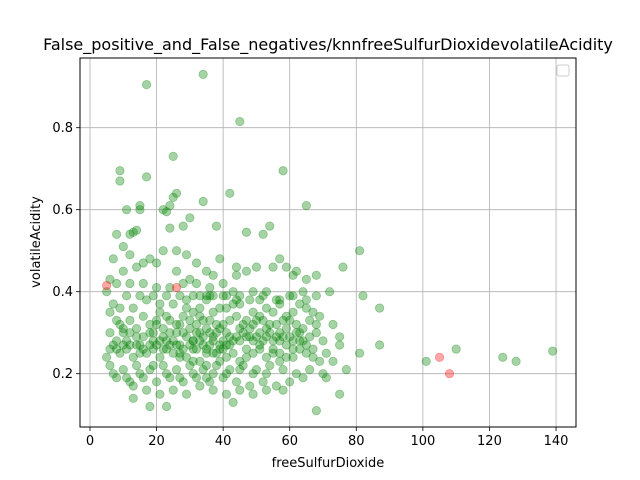 The image size is (640, 480). Describe the element at coordinates (62, 292) in the screenshot. I see `y-tick-label: 0.4` at that location.